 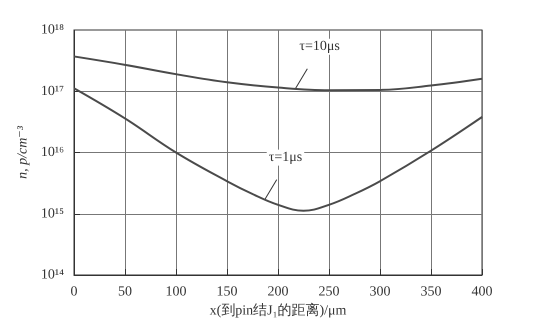 What do you see at coordinates (278, 310) in the screenshot?
I see `x-axis-title: x(到pin结J₁的距离)/μm` at bounding box center [278, 310].